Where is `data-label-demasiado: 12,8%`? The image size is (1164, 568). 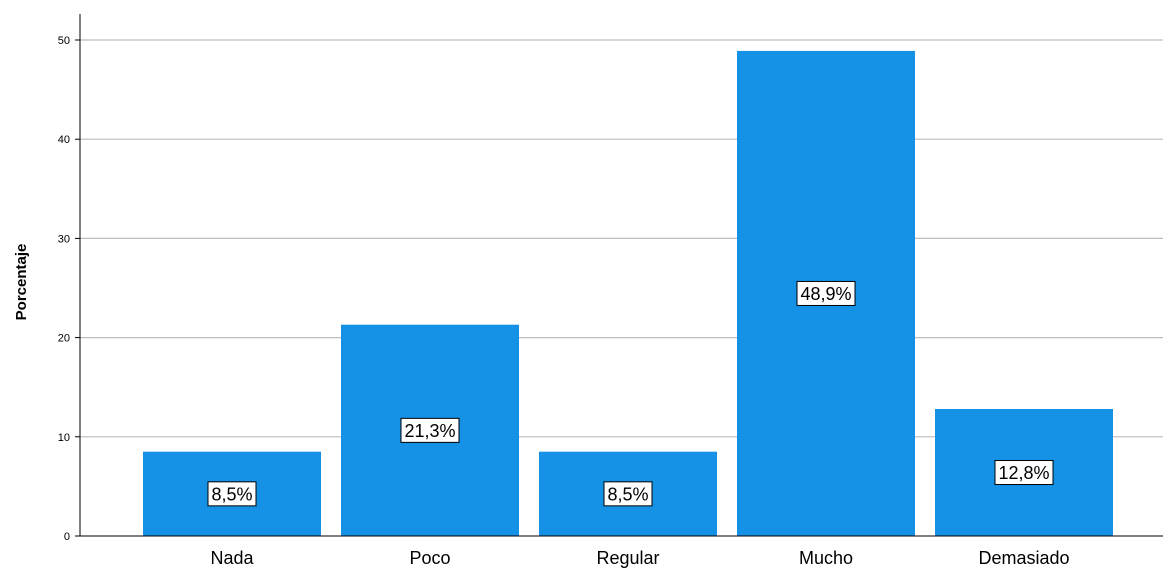 data-label-demasiado: 12,8% is located at coordinates (1024, 473).